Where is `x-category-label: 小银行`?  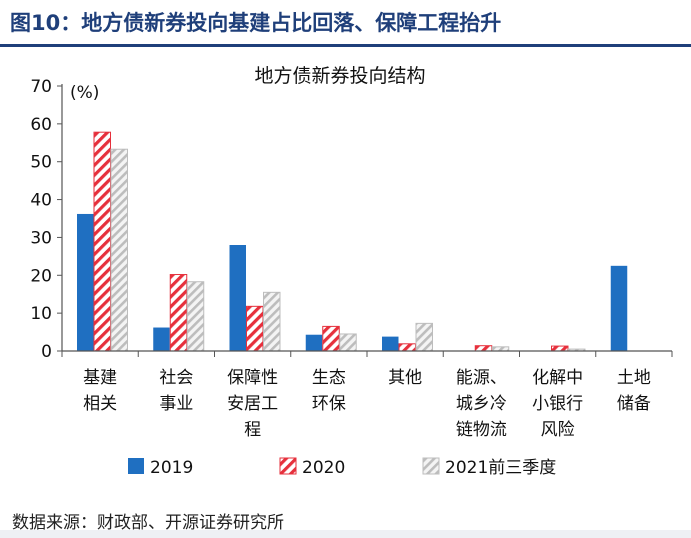 x-category-label: 小银行 is located at coordinates (557, 404).